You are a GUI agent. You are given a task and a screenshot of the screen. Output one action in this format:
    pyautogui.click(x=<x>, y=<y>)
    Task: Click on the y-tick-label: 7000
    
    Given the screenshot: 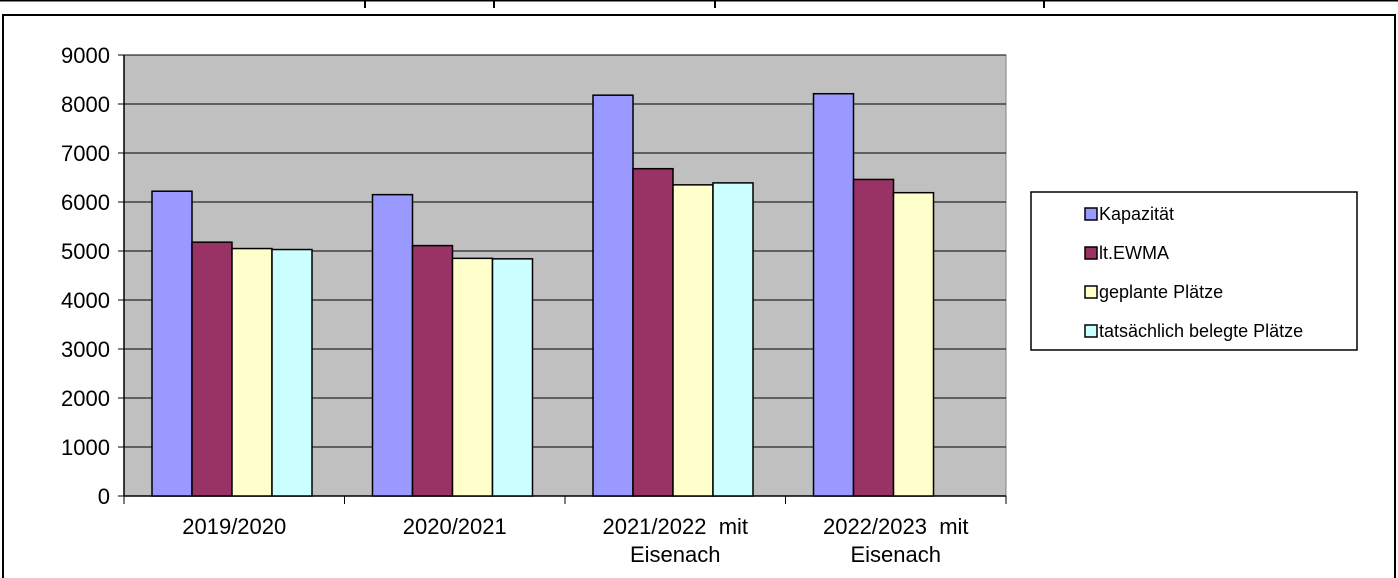 What is the action you would take?
    pyautogui.click(x=85, y=153)
    